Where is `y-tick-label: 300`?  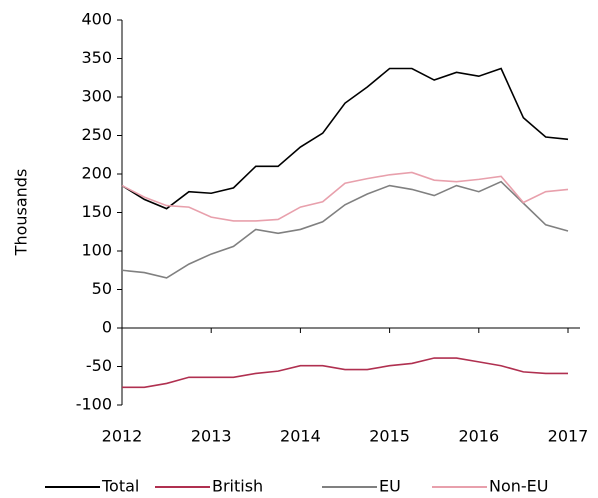 y-tick-label: 300 is located at coordinates (96, 96).